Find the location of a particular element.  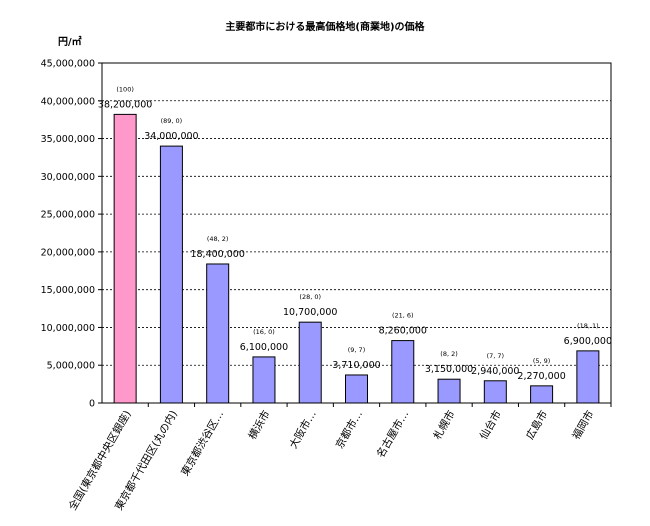

y-tick-label: 30,000,000 is located at coordinates (68, 177).